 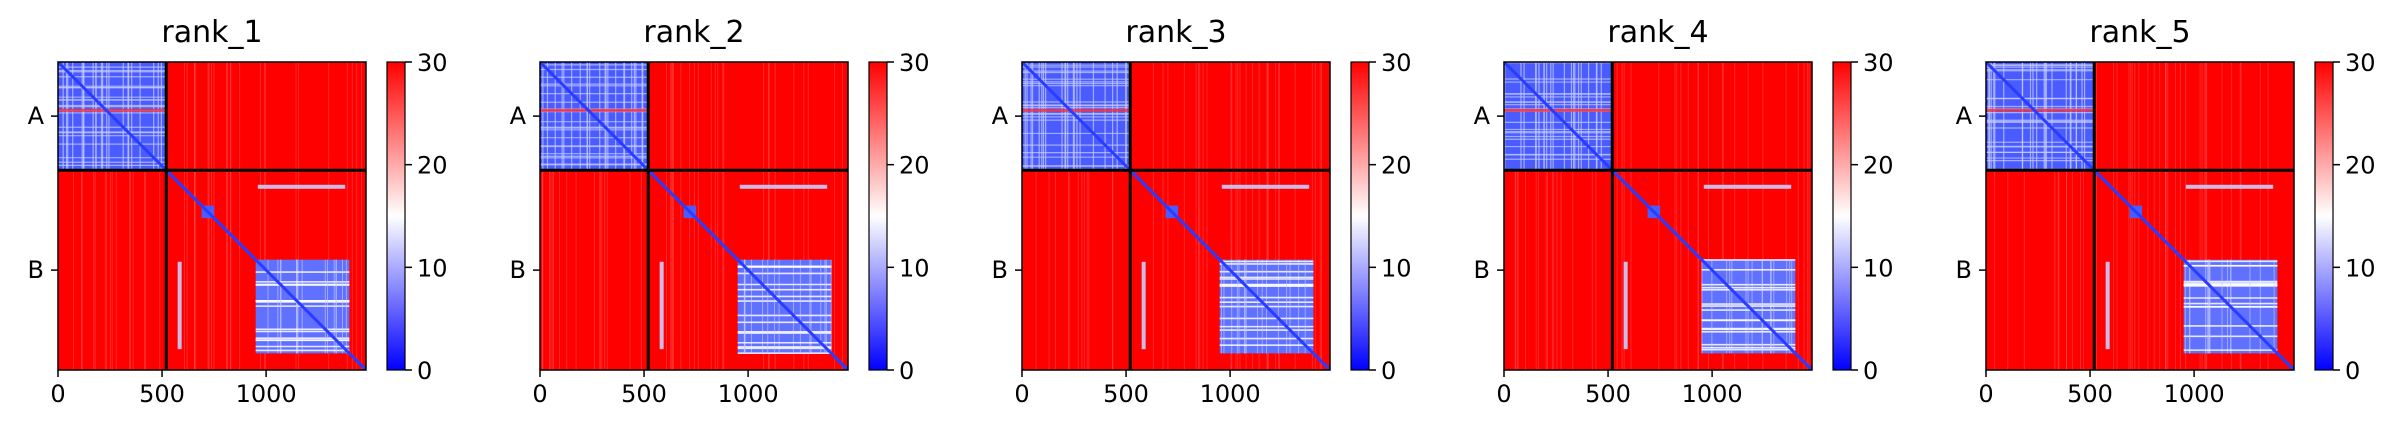 I want to click on chart-title: rank_5, so click(x=2139, y=32).